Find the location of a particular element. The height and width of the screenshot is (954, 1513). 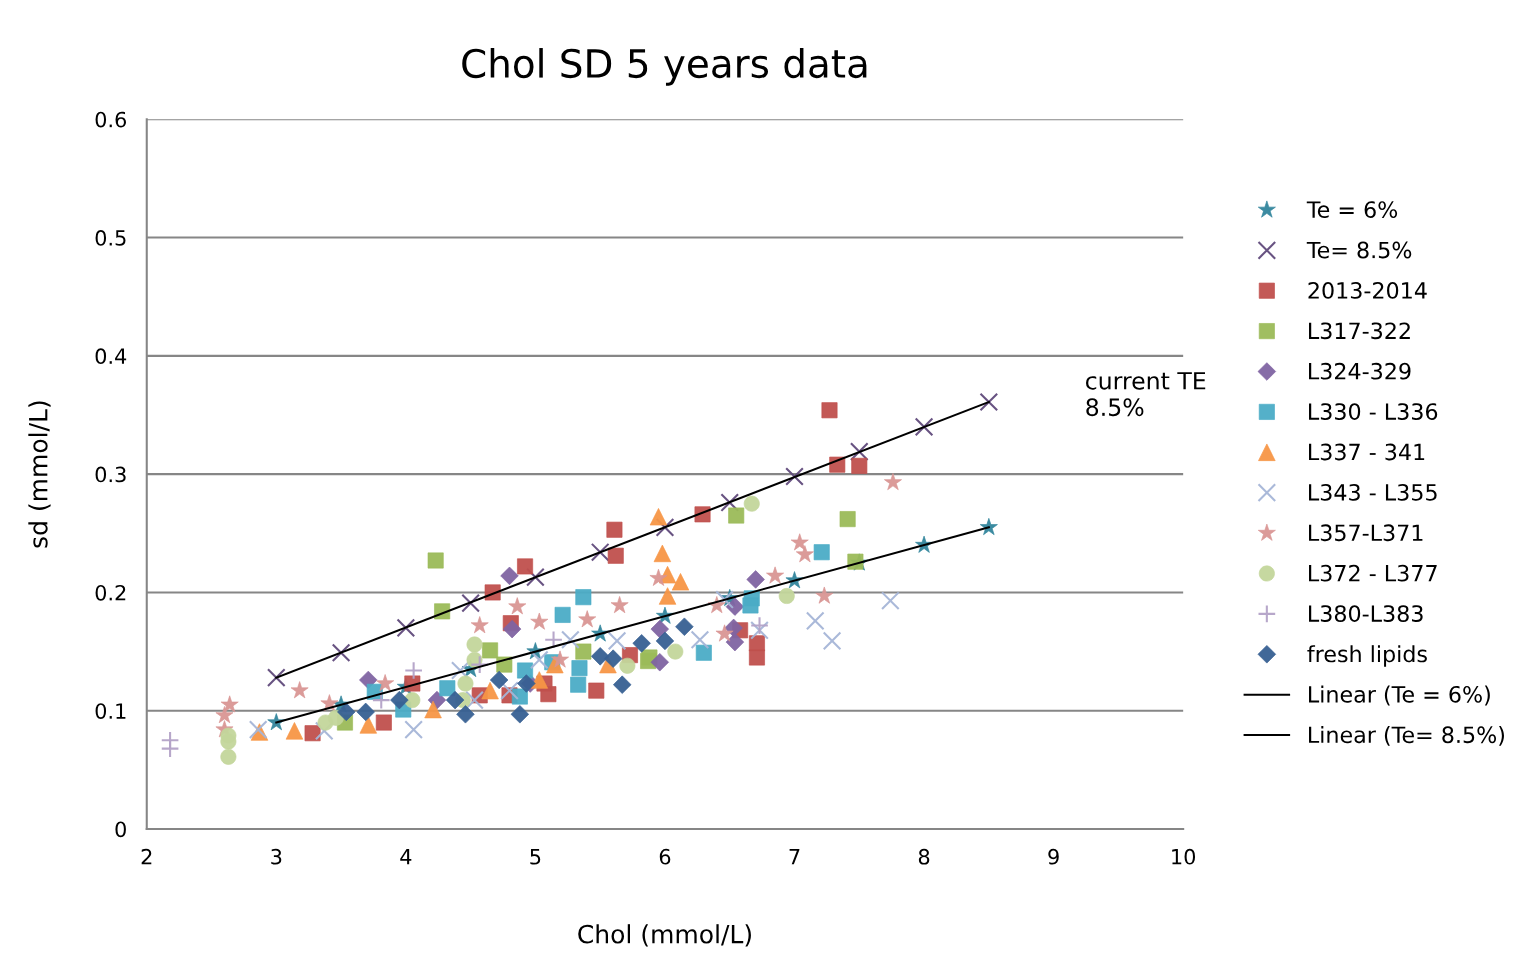

legend-label: L337 - 341 is located at coordinates (1367, 452).